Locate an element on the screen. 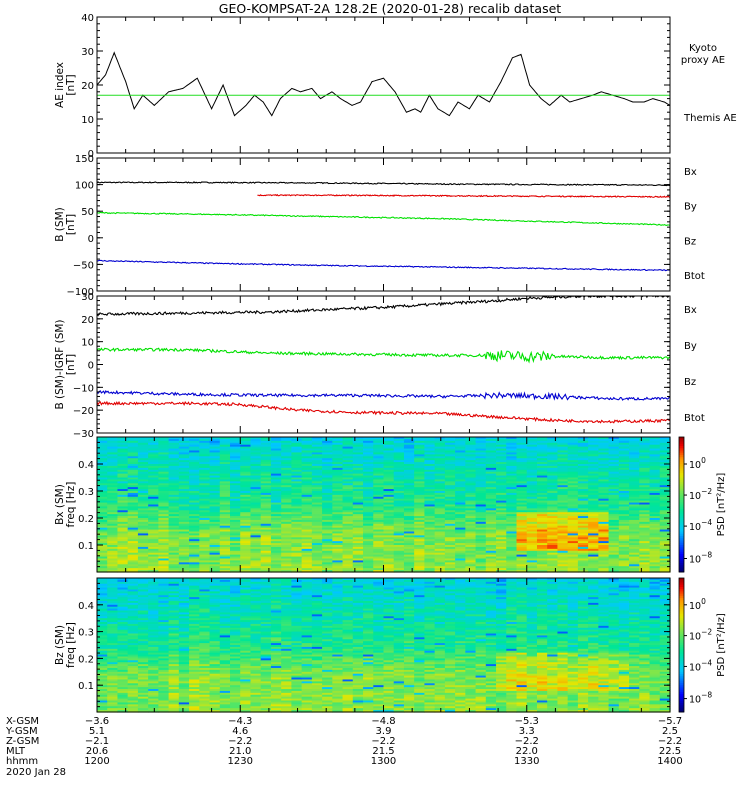 The image size is (750, 800). colorbar-segment is located at coordinates (681, 499).